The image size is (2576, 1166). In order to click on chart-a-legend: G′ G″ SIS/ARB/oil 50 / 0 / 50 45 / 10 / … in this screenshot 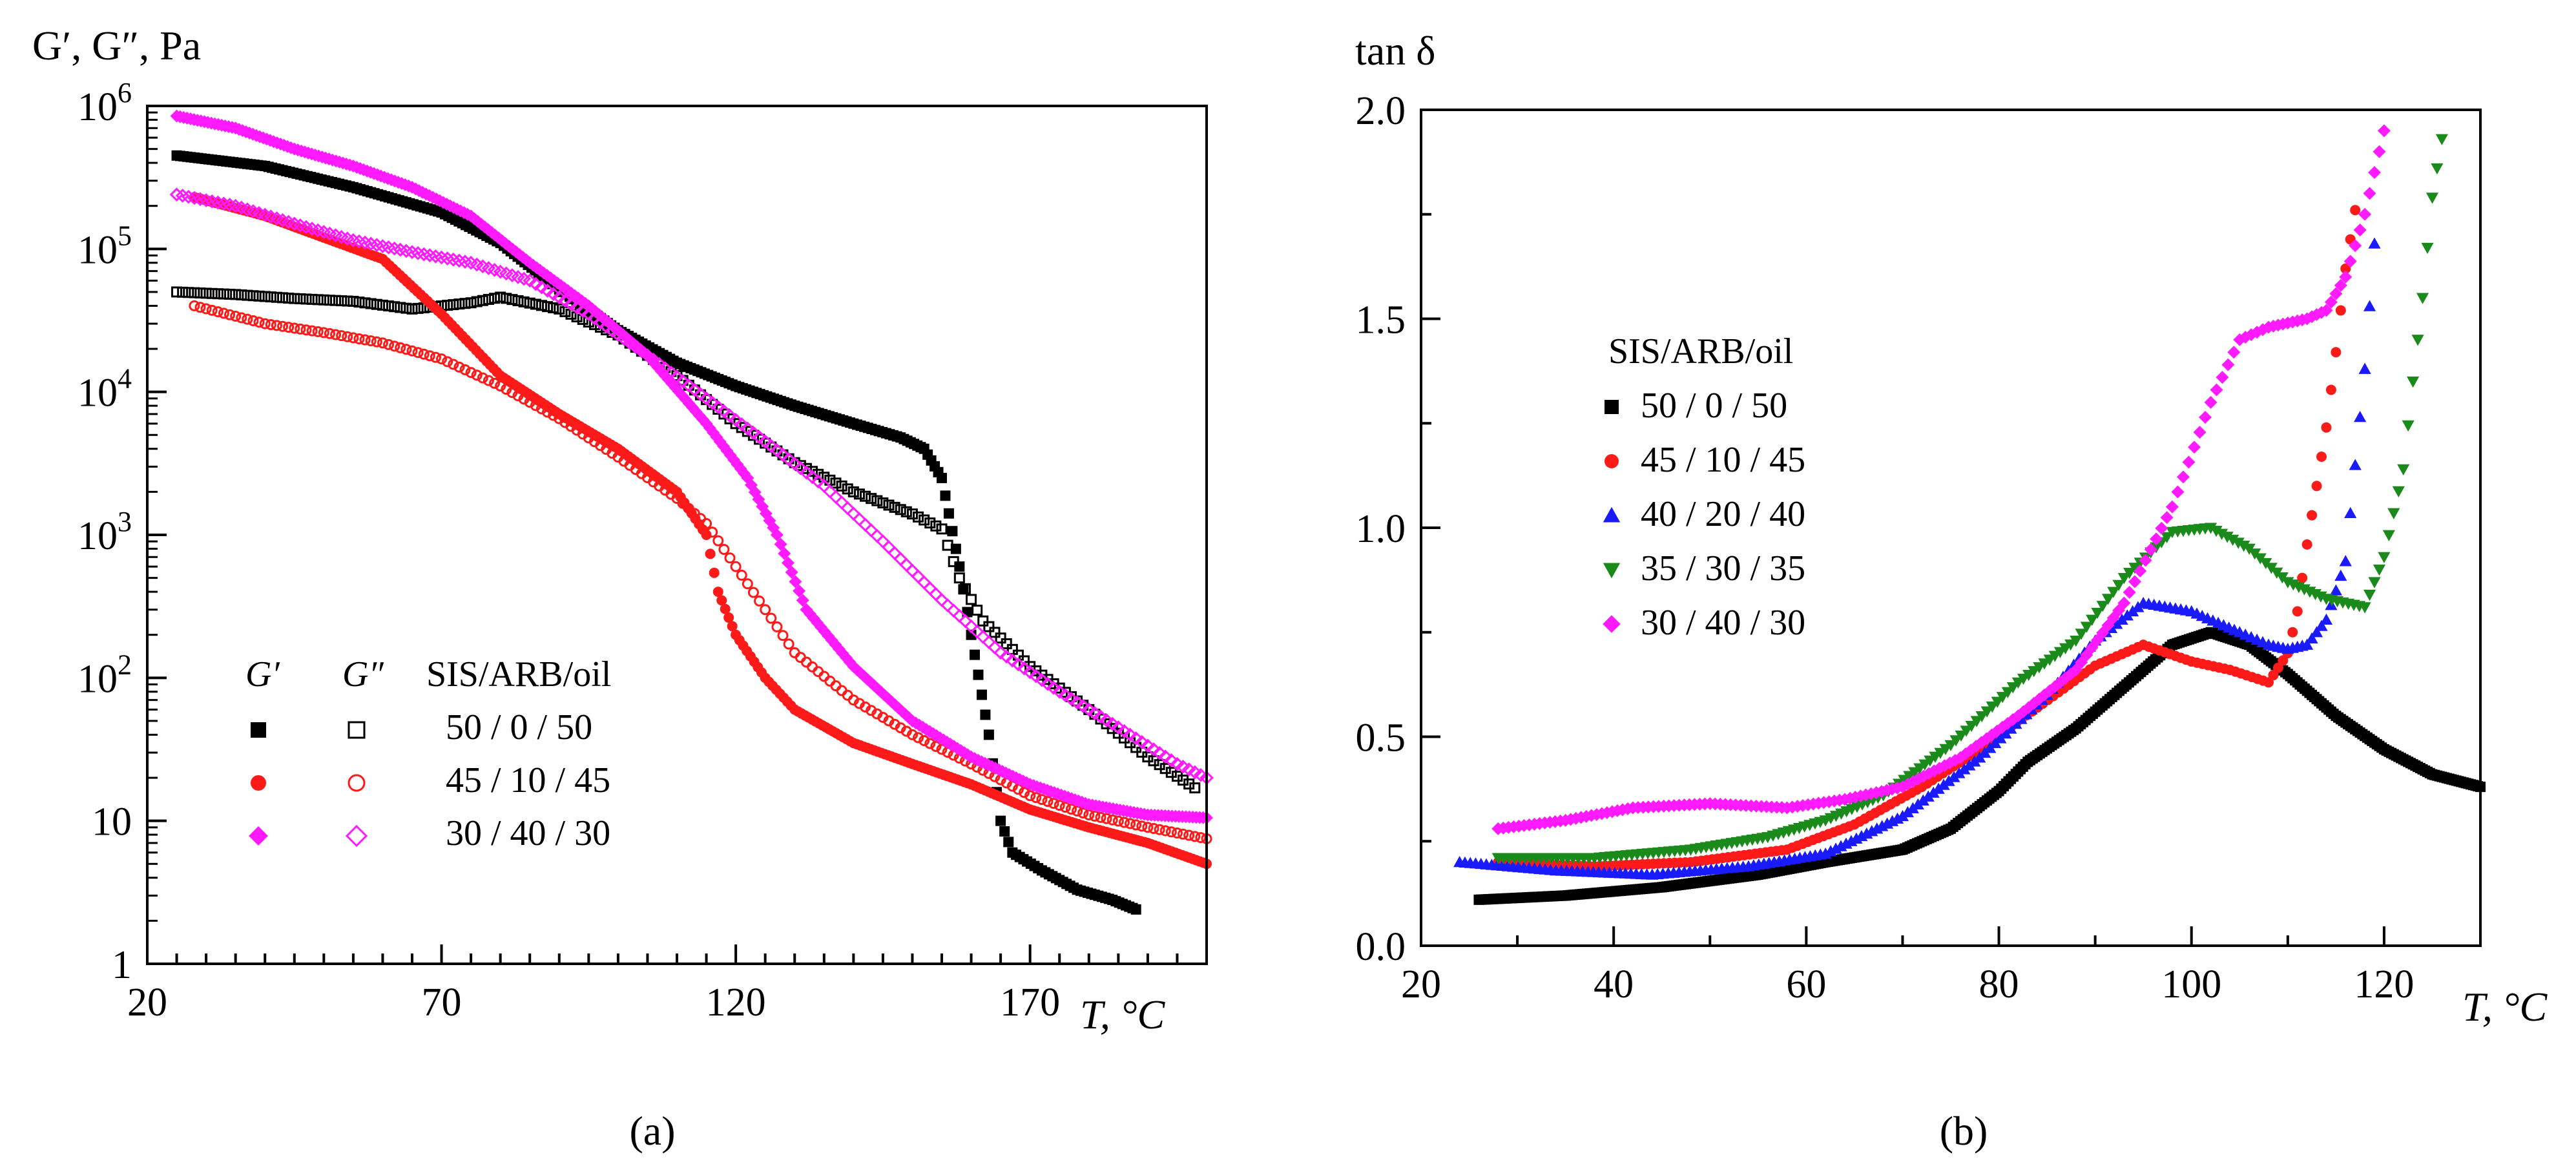, I will do `click(428, 754)`.